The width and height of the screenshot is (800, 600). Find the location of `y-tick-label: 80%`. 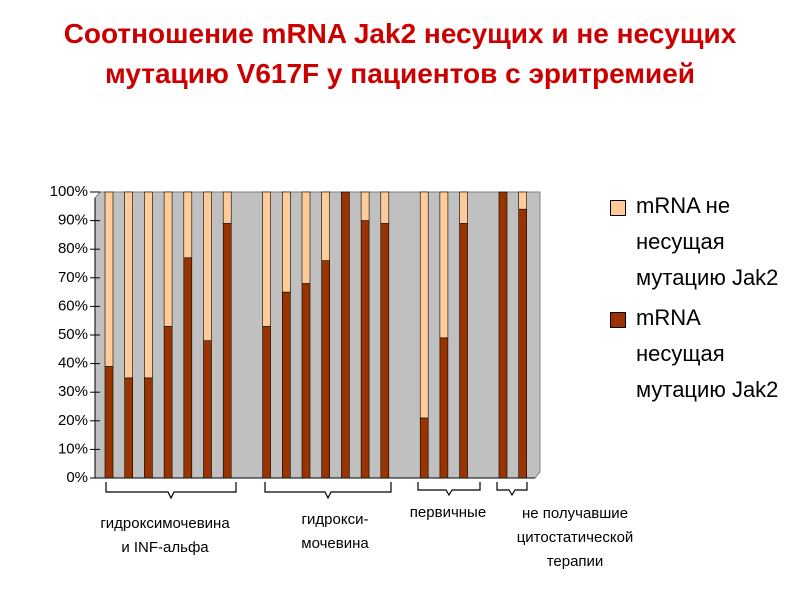

y-tick-label: 80% is located at coordinates (73, 248).